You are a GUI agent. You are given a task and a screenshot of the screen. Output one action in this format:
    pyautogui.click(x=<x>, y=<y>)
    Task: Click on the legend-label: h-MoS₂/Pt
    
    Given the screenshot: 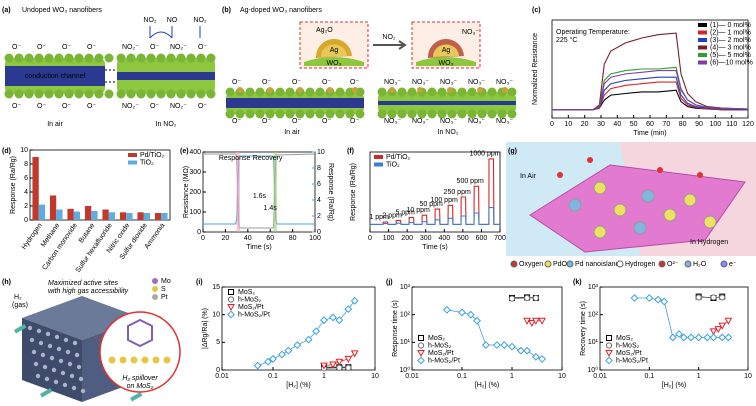 What is the action you would take?
    pyautogui.click(x=254, y=314)
    